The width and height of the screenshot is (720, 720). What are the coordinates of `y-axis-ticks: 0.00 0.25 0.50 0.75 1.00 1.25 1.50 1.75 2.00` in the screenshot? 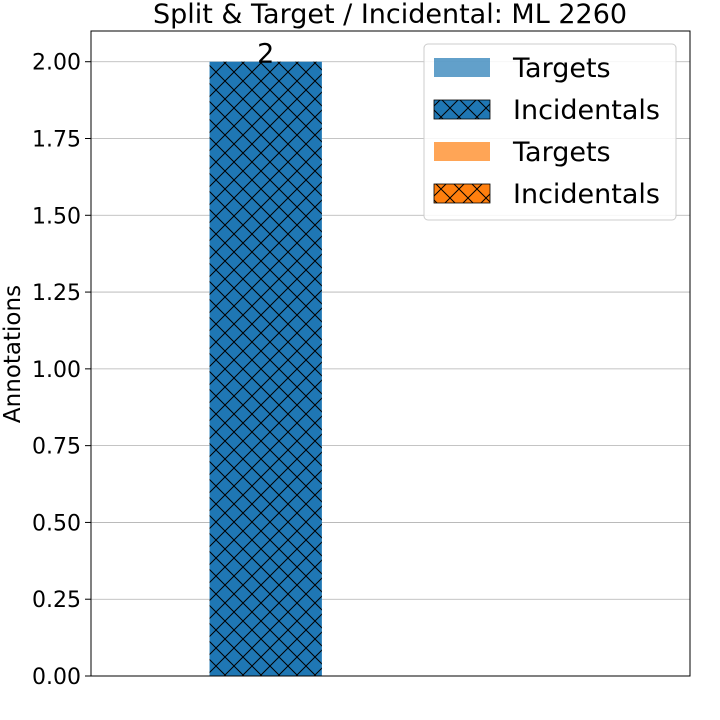 It's located at (61, 370).